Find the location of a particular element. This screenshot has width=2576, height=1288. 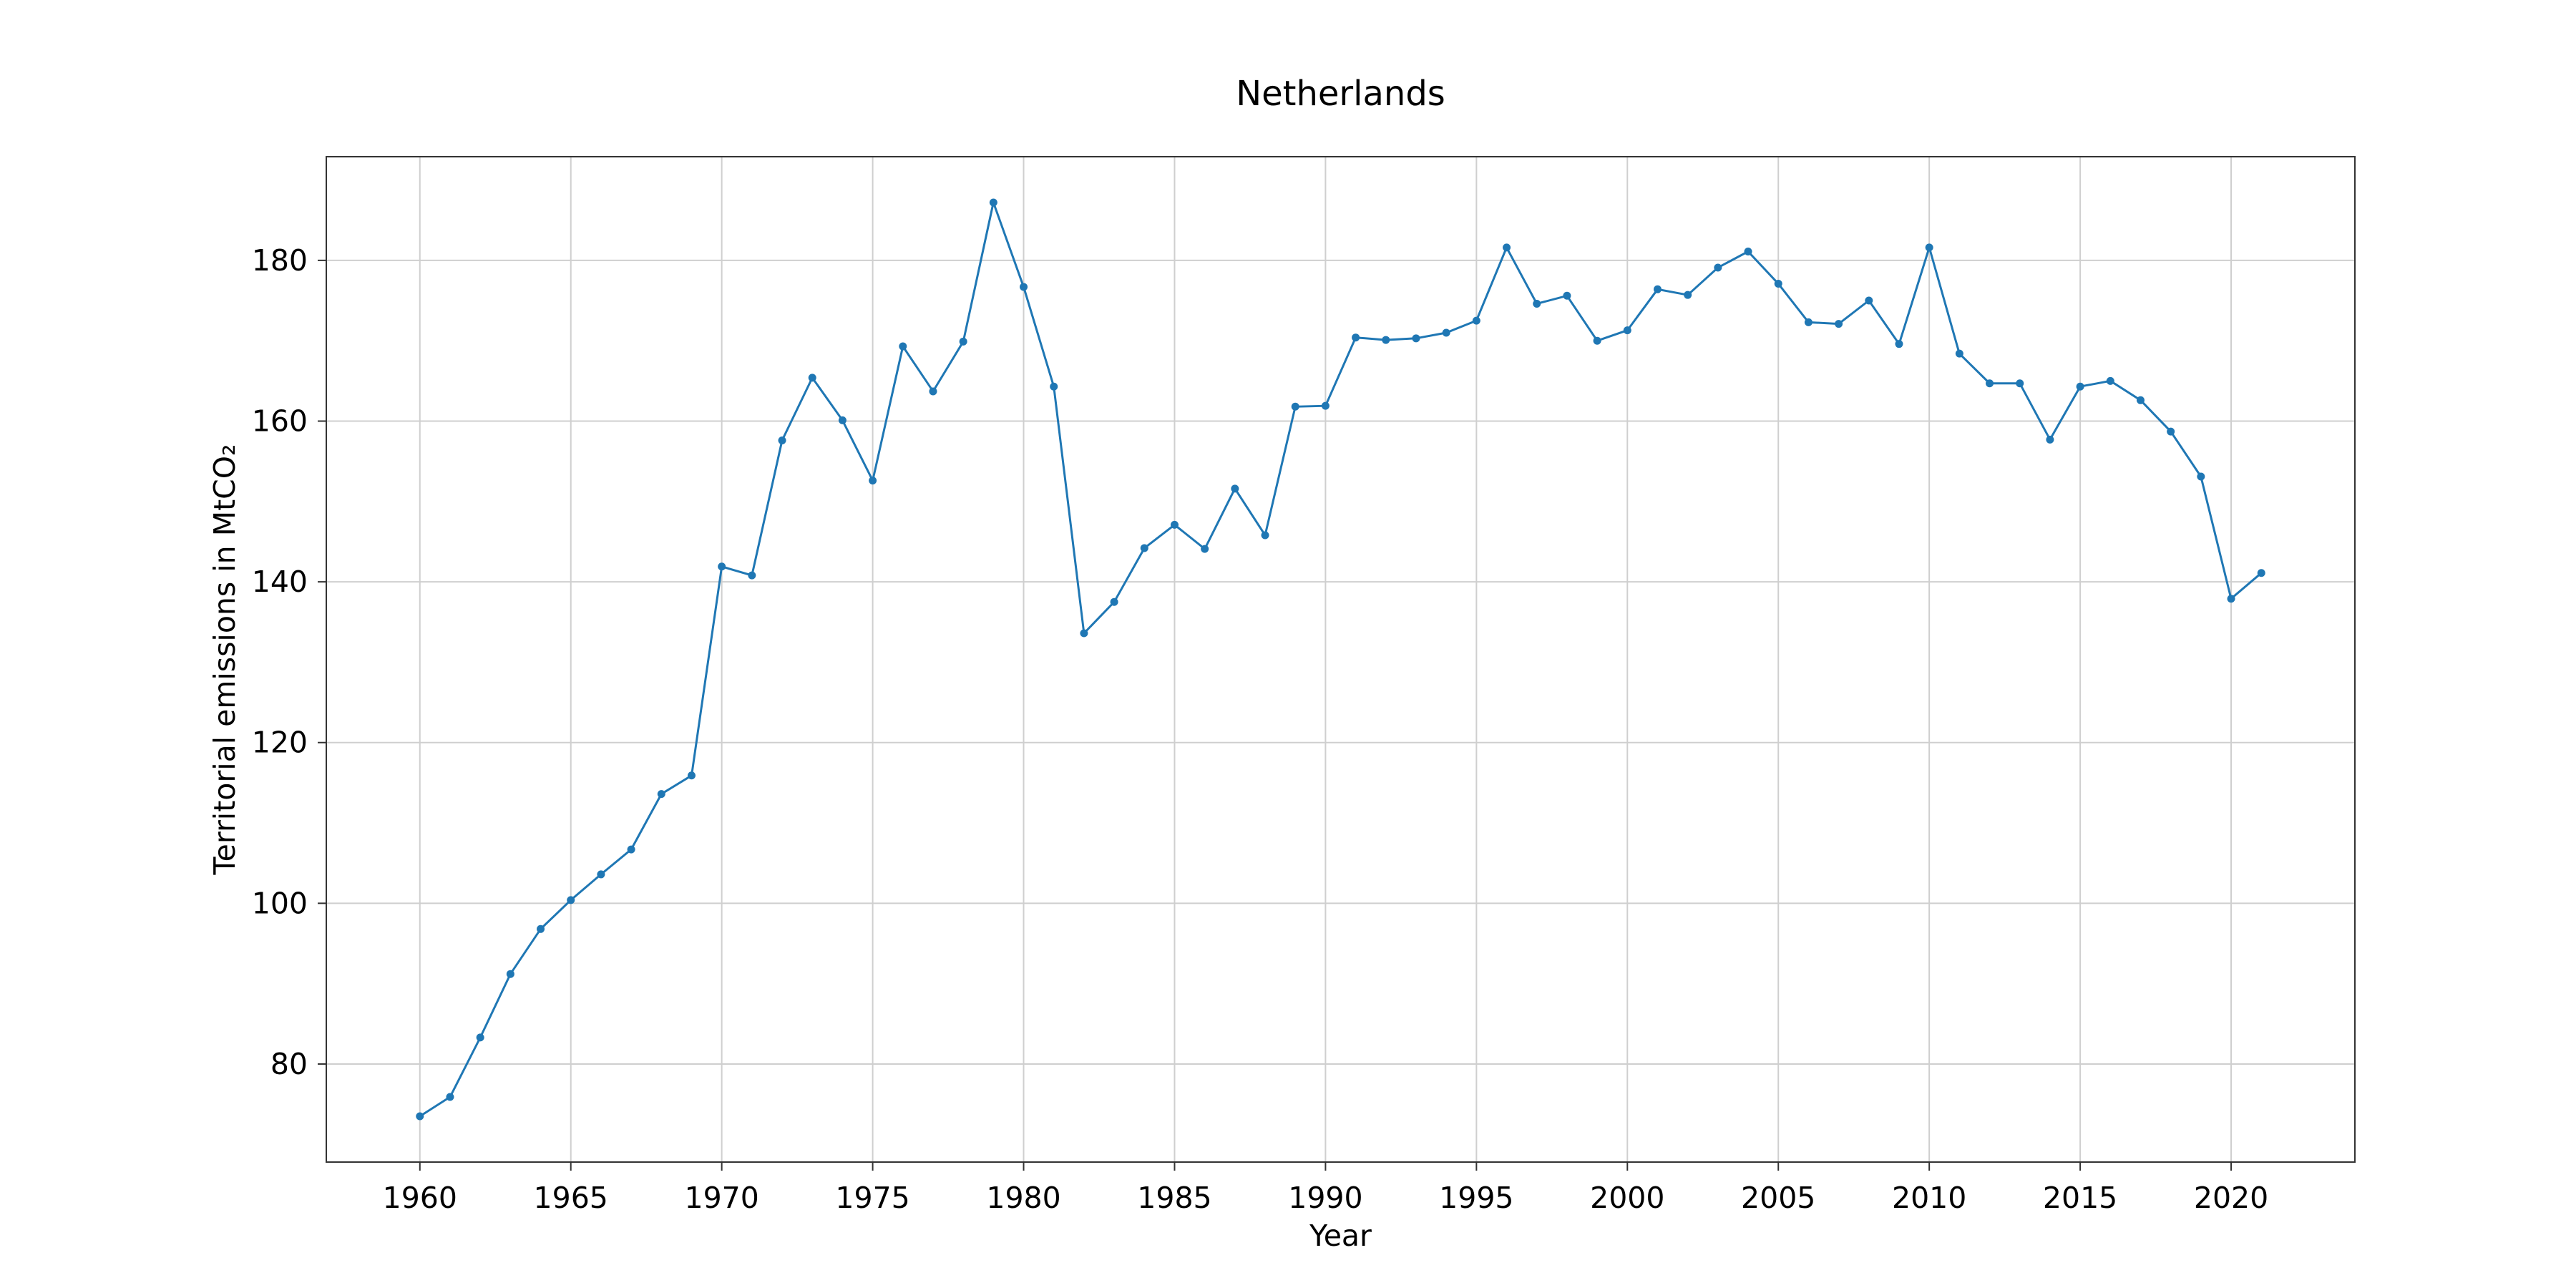

x-tick-label: 1975 is located at coordinates (872, 1198).